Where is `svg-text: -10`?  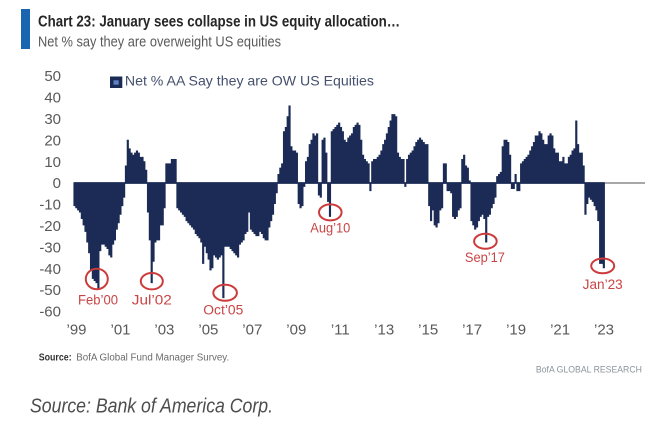 svg-text: -10 is located at coordinates (50, 205).